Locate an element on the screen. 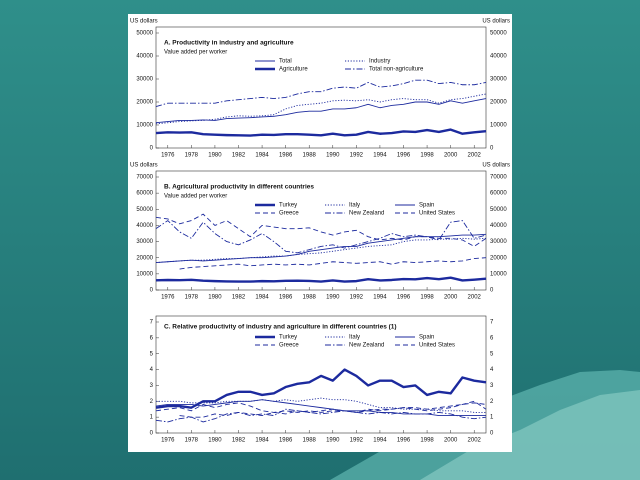 The image size is (640, 480). legend-label: Spain is located at coordinates (426, 206).